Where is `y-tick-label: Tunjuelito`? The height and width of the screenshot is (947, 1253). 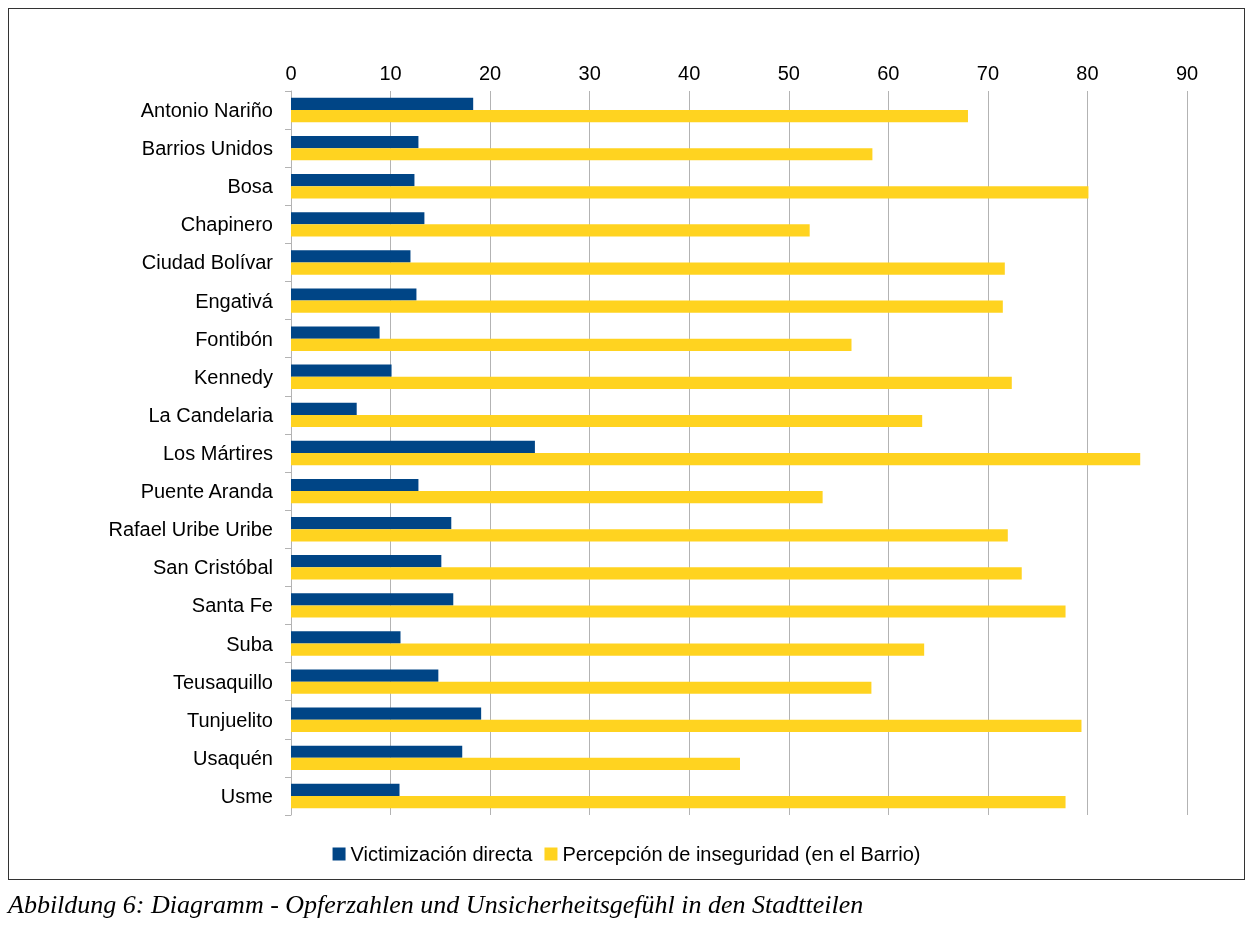 y-tick-label: Tunjuelito is located at coordinates (230, 719).